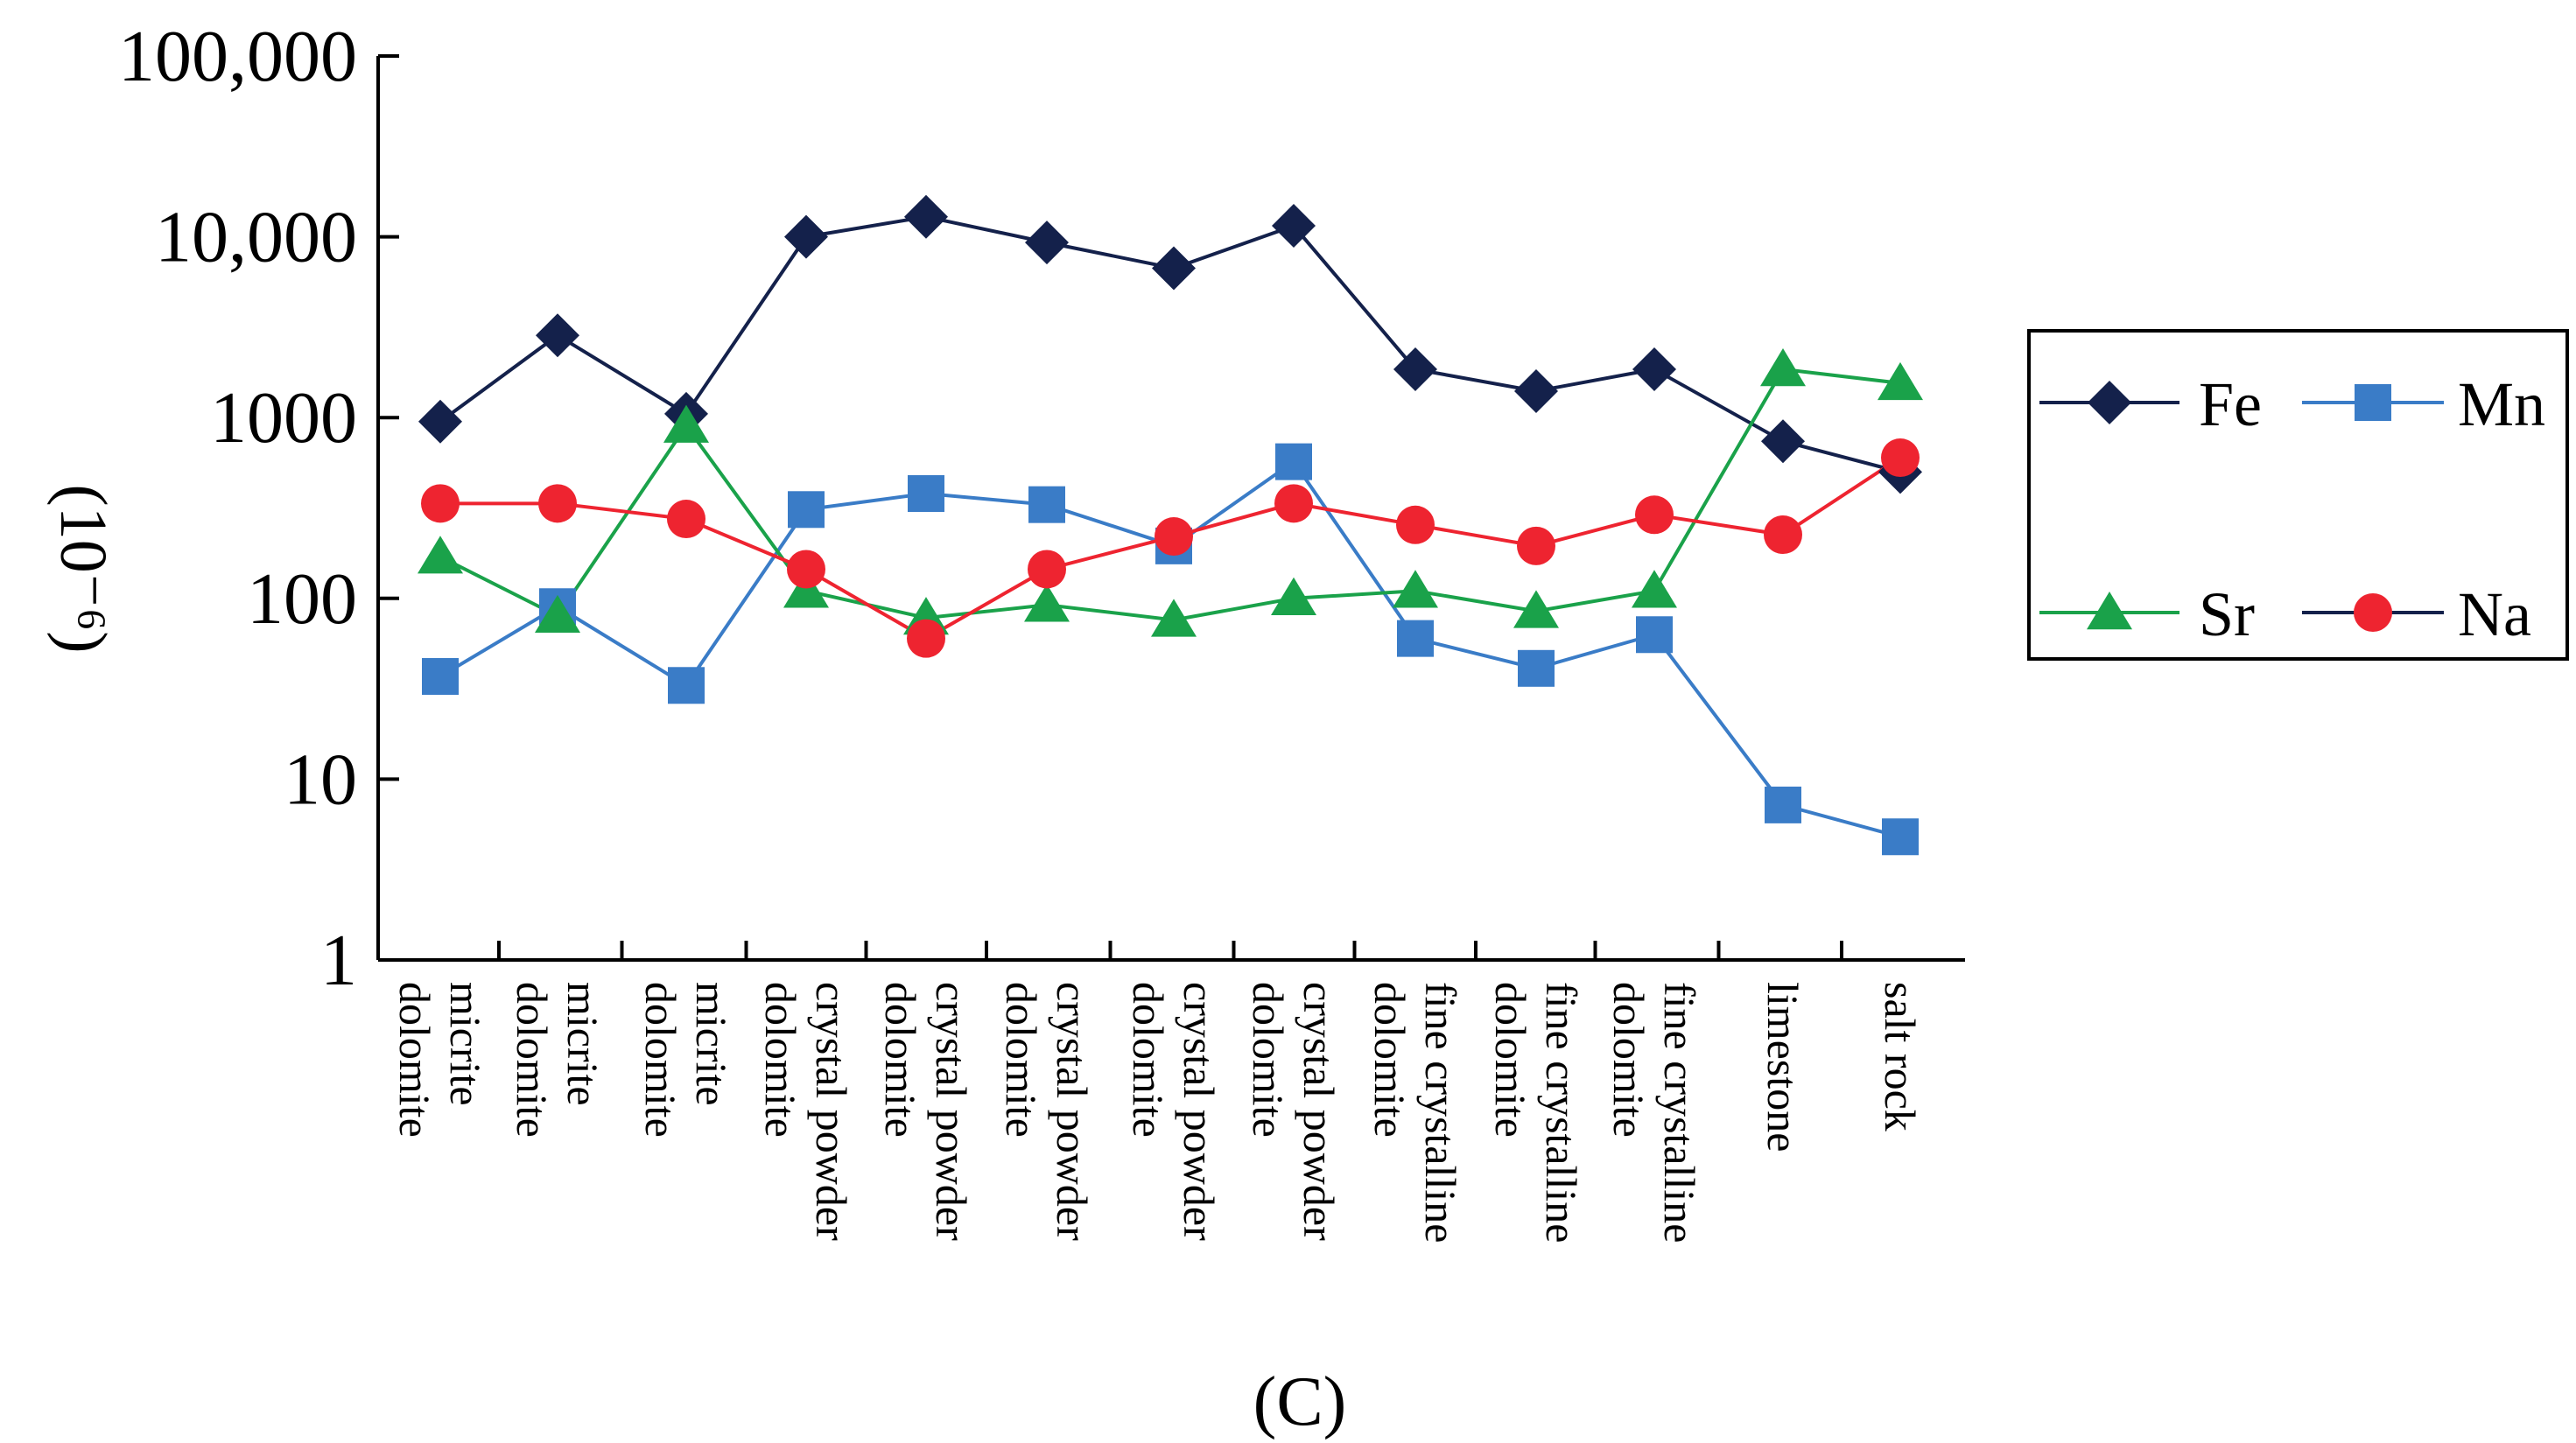  Describe the element at coordinates (256, 238) in the screenshot. I see `y-tick-label: 10,000` at that location.